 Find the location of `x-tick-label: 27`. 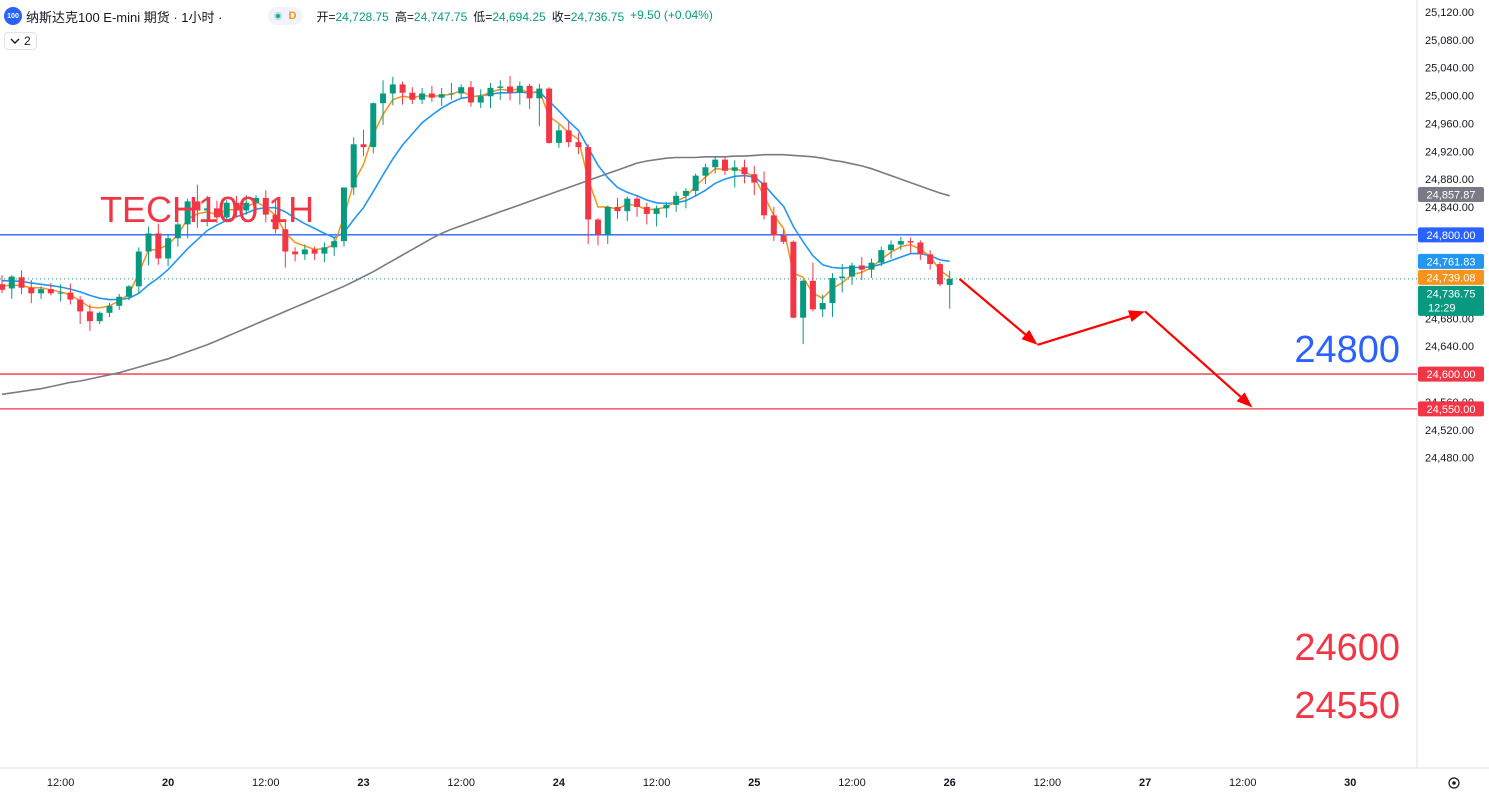

x-tick-label: 27 is located at coordinates (1145, 783).